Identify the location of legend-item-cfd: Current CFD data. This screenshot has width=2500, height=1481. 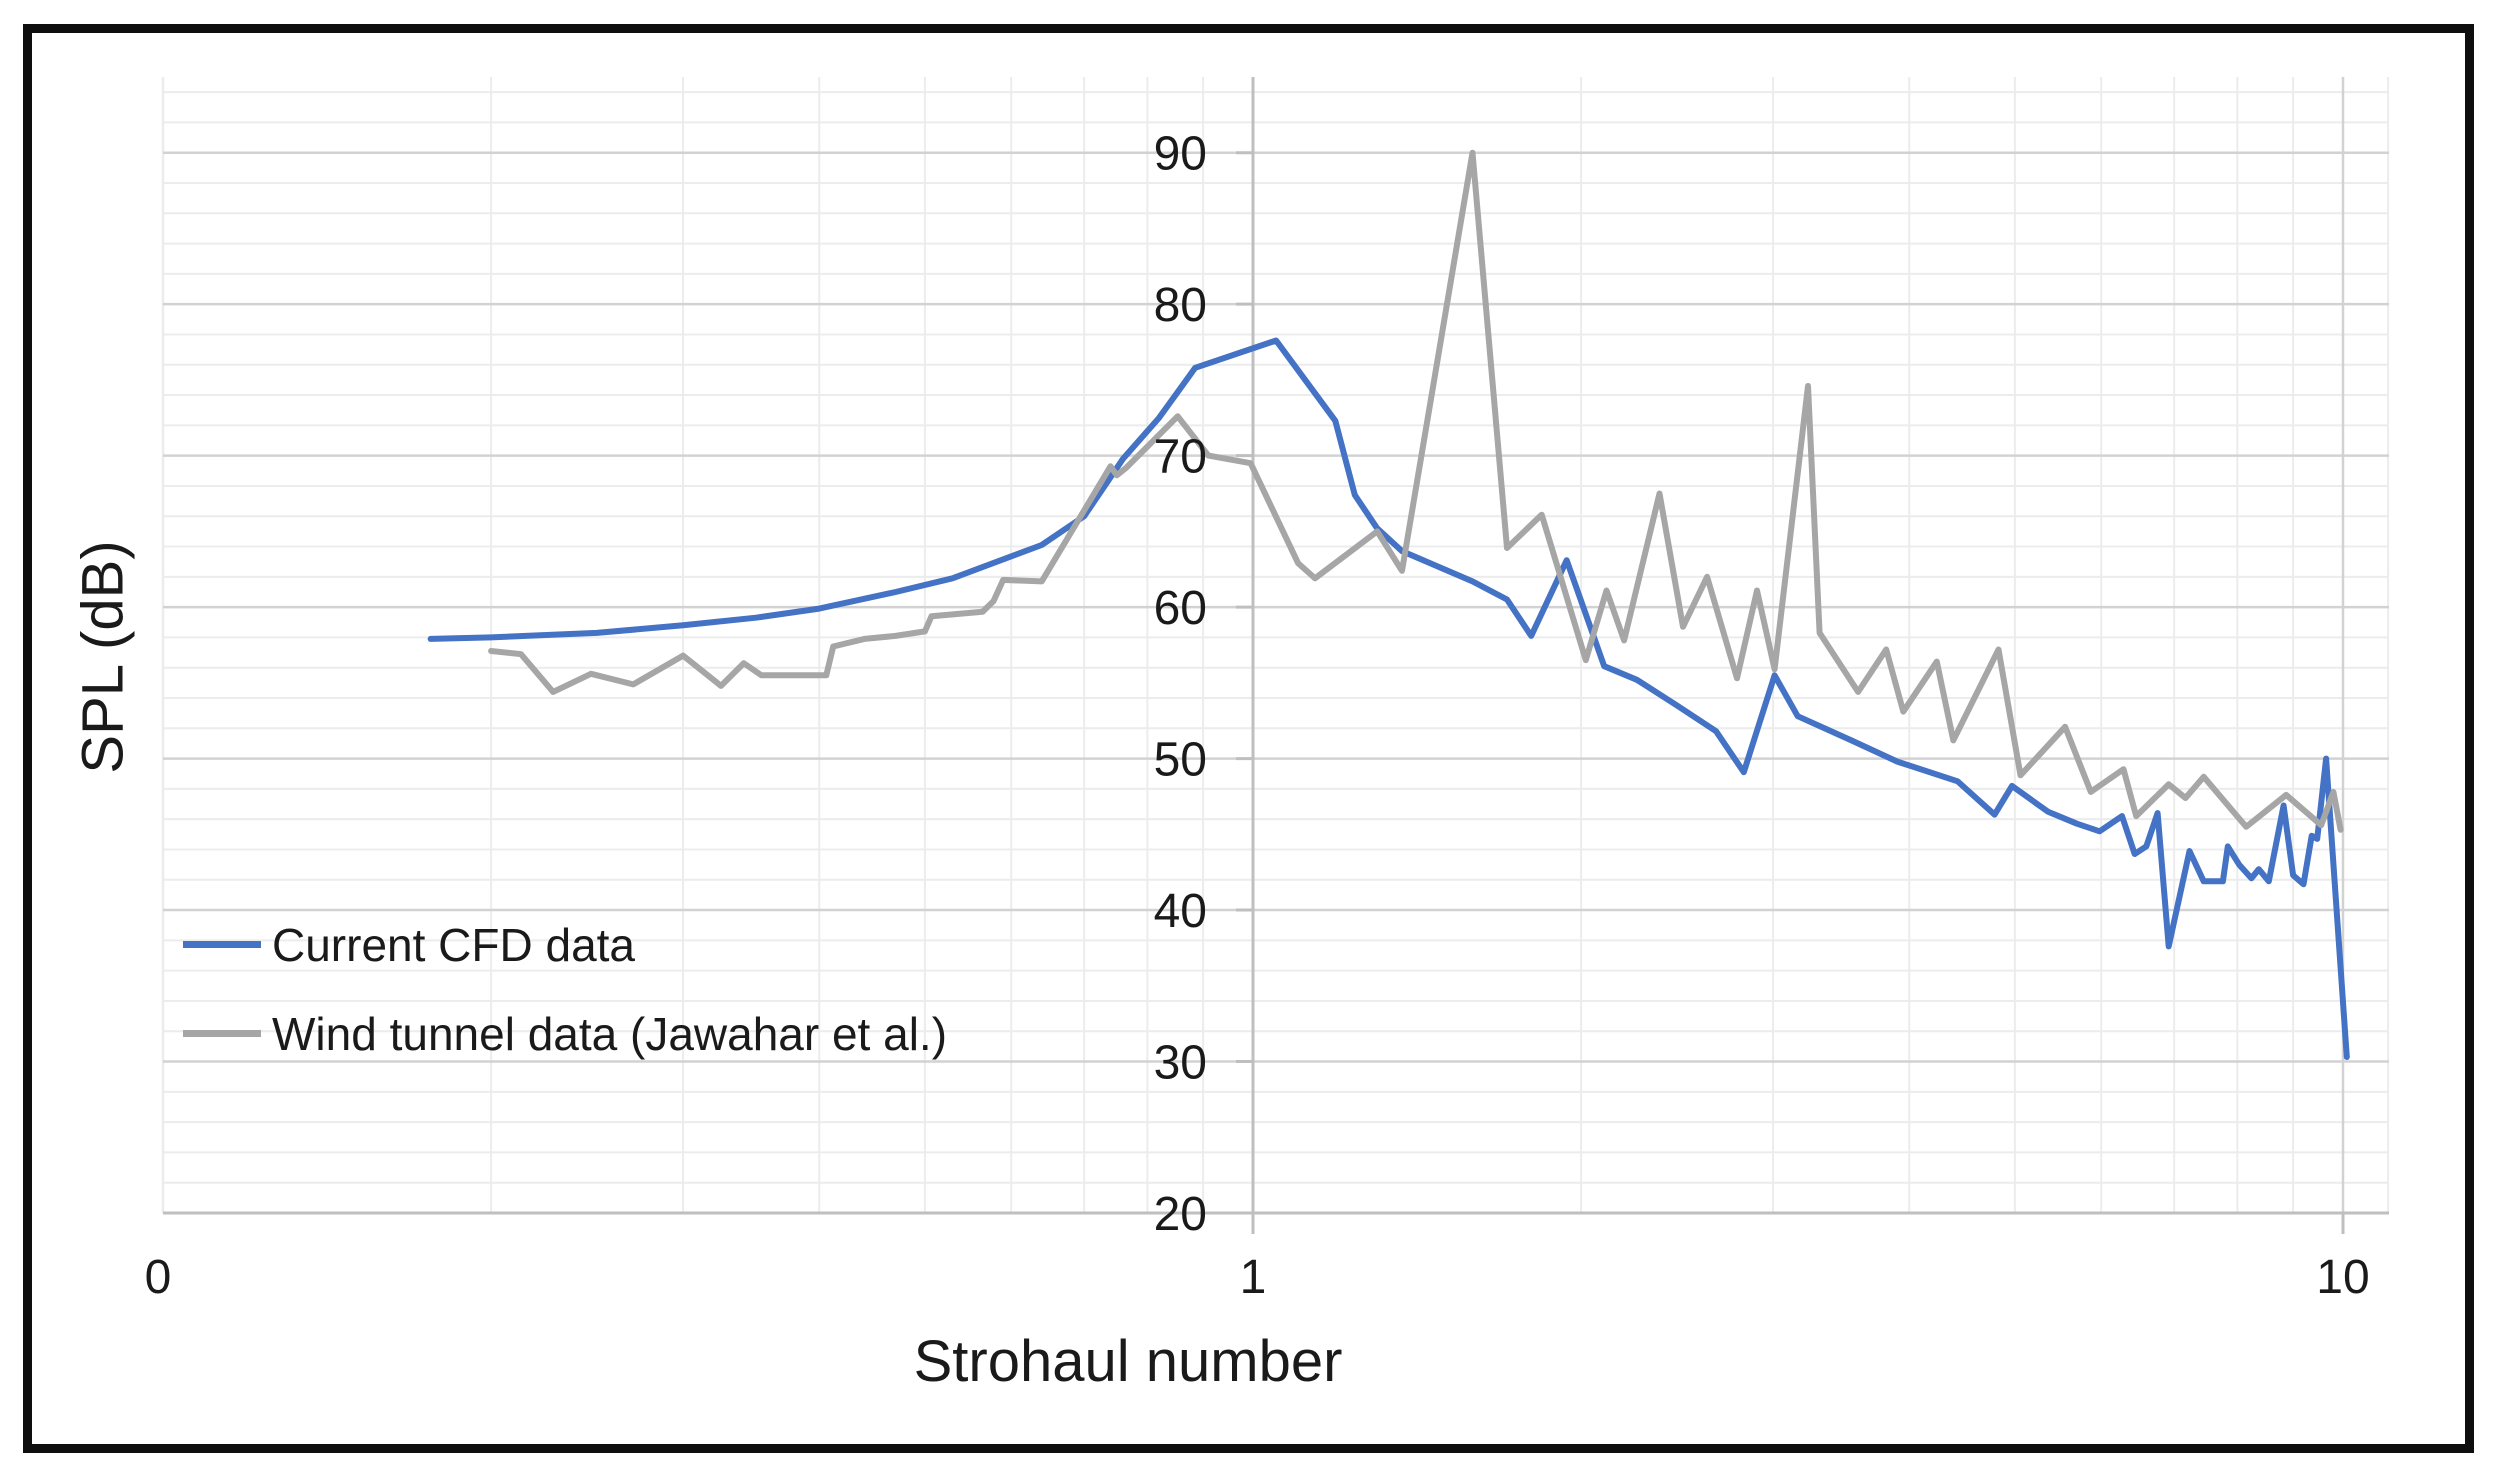
(565, 944).